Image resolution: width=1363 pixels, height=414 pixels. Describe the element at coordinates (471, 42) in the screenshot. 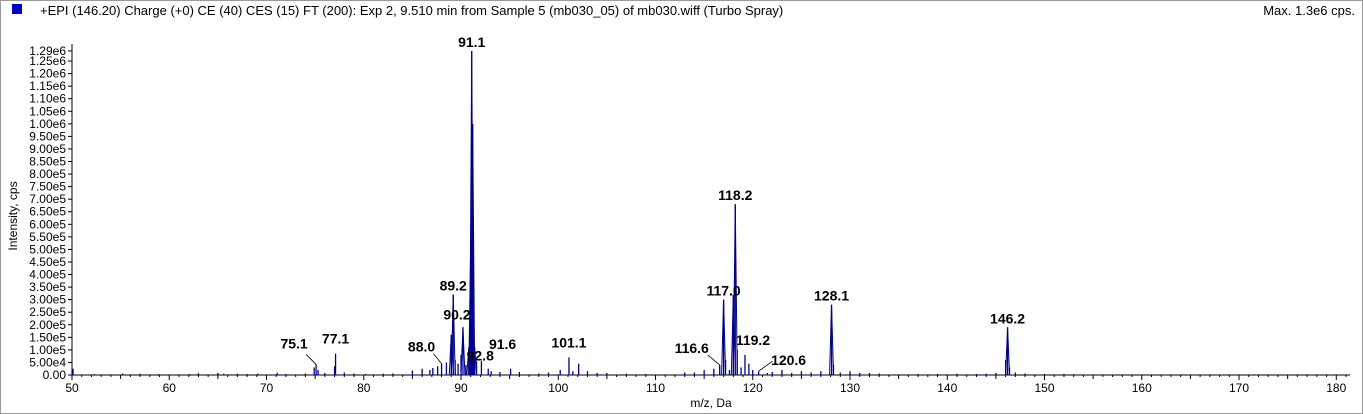

I see `peak-label: 91.1` at that location.